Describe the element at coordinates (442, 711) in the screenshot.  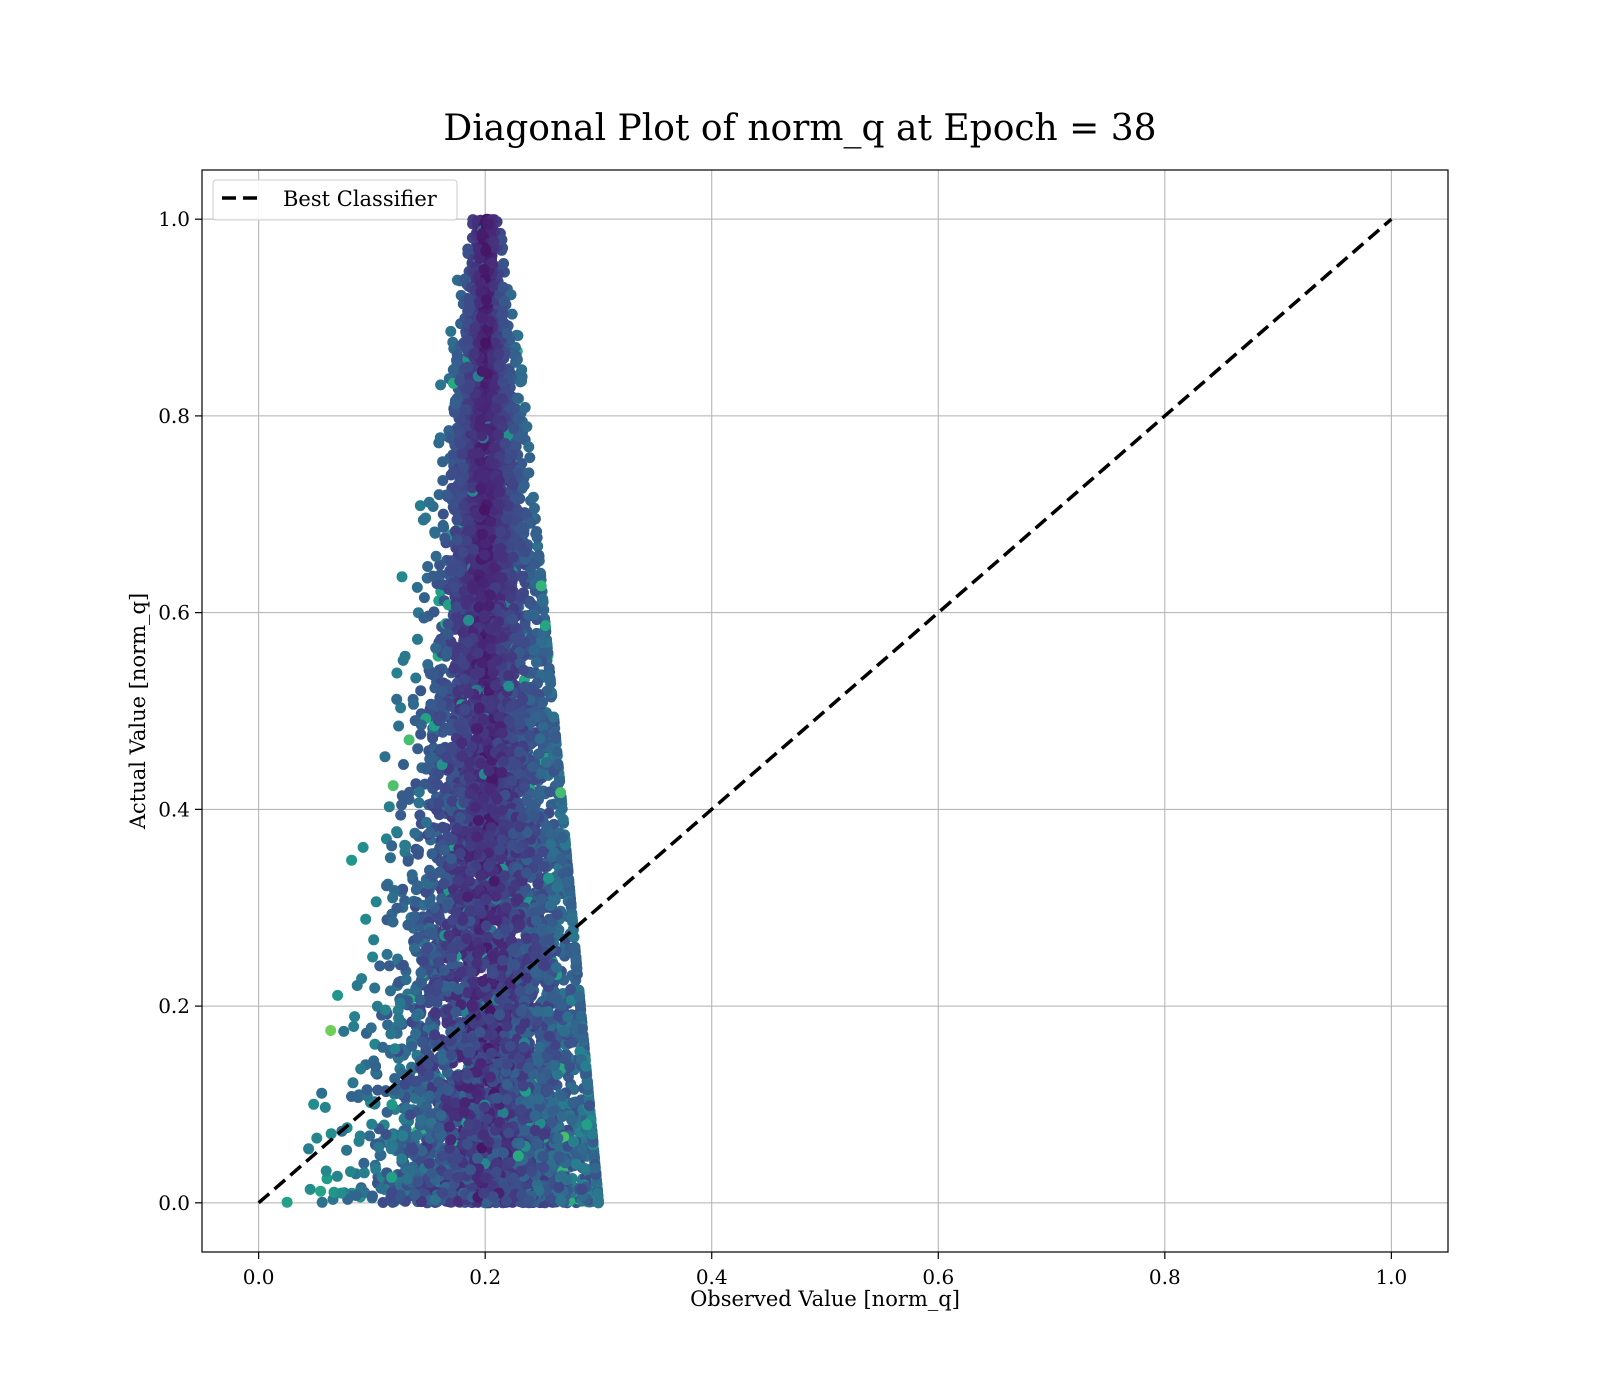
I see `scatter-points` at that location.